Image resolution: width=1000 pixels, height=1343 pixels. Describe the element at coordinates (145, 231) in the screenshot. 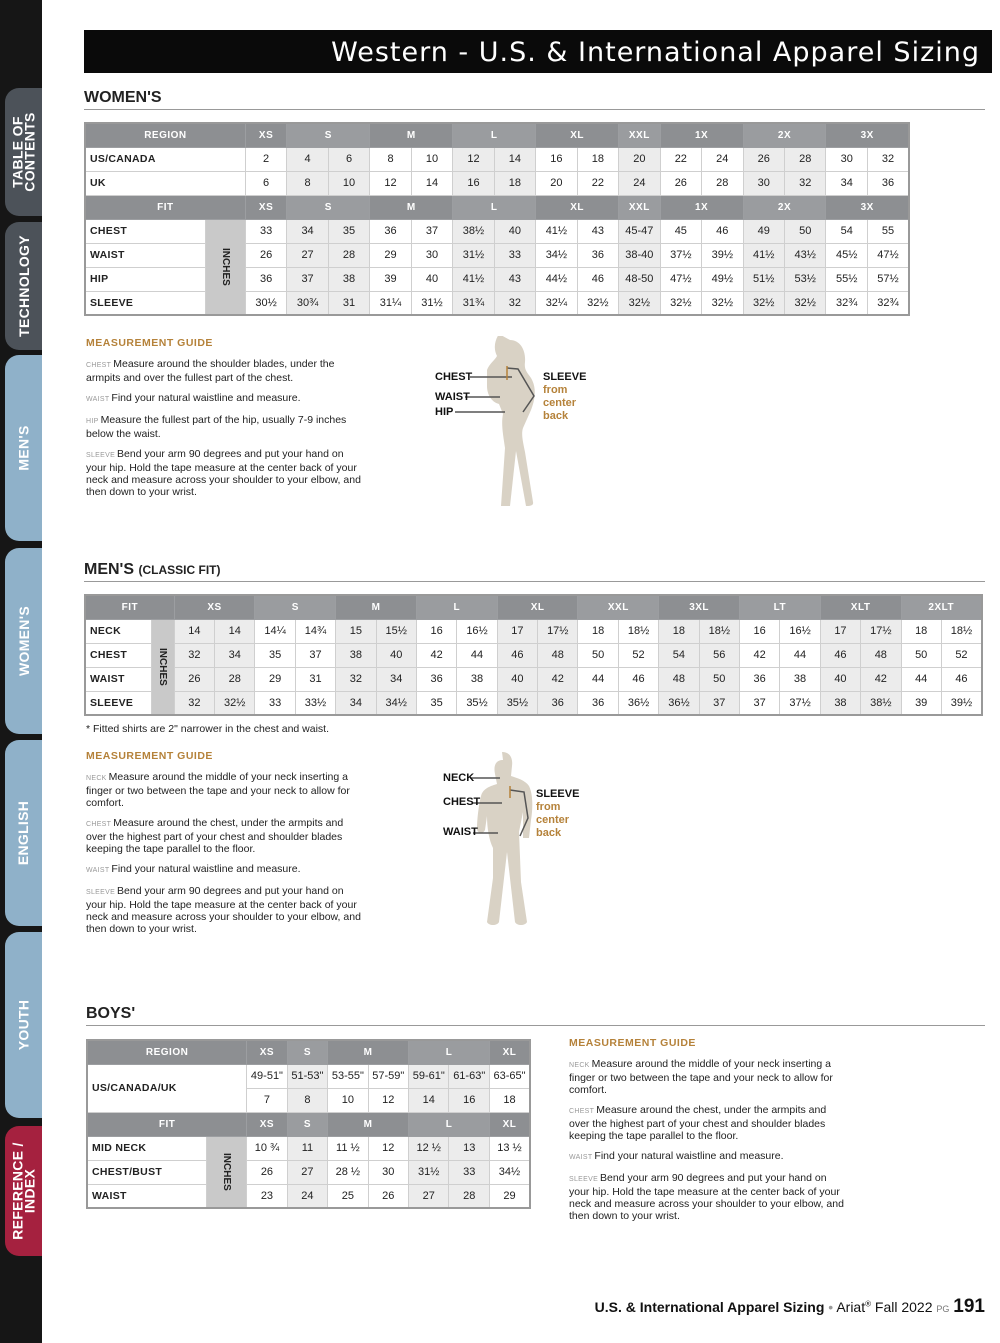

I see `row-label: CHEST` at that location.